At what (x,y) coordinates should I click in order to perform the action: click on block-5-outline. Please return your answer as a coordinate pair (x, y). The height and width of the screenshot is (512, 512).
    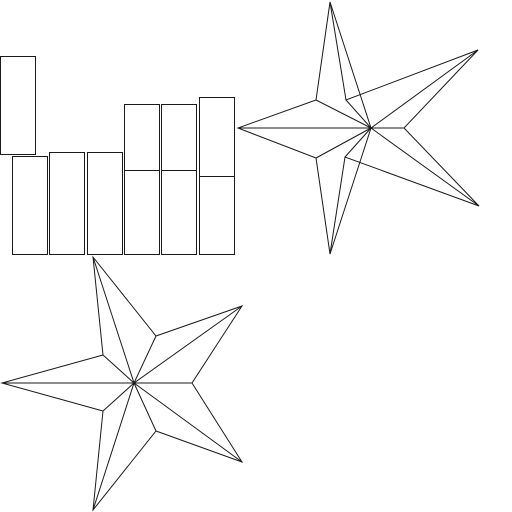
    Looking at the image, I should click on (179, 179).